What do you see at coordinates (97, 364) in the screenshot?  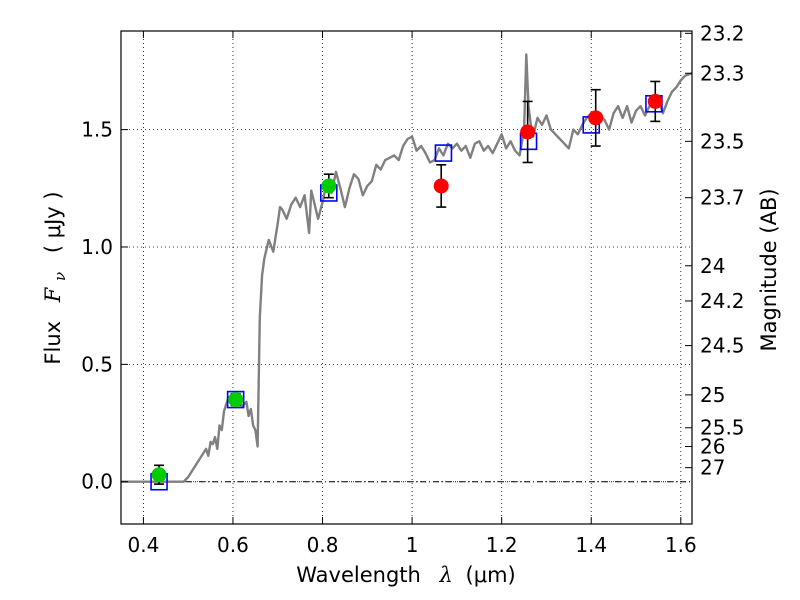 I see `y-tick-label: 0.5` at bounding box center [97, 364].